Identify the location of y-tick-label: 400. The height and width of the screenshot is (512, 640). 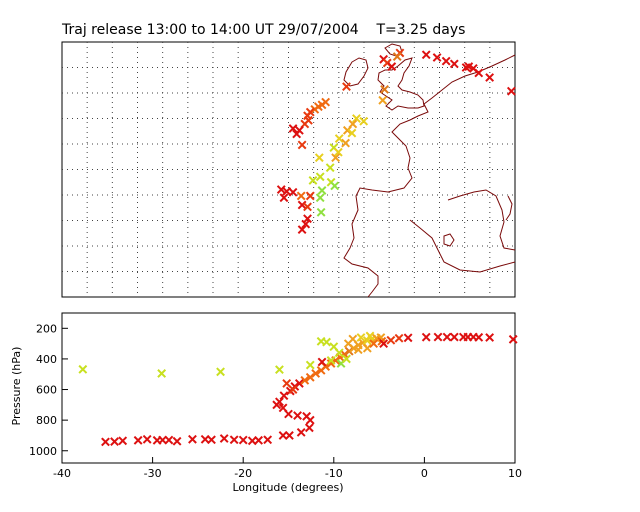
(46, 359).